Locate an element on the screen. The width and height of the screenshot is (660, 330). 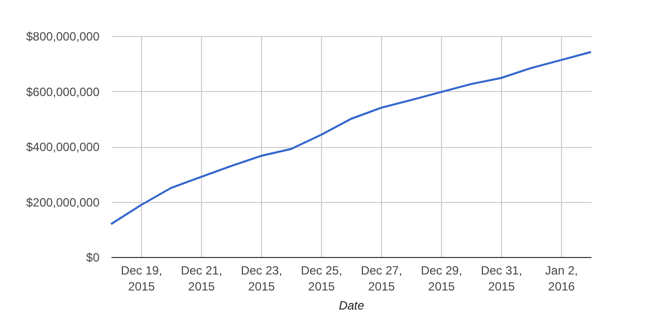
x-tick-label: Jan 2, 2016 is located at coordinates (561, 279).